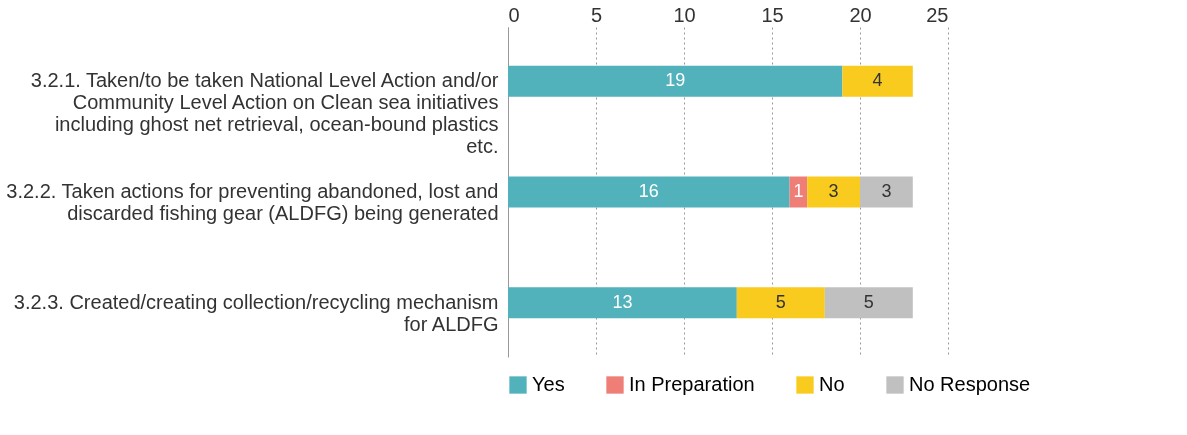  I want to click on legend-label: Yes, so click(548, 384).